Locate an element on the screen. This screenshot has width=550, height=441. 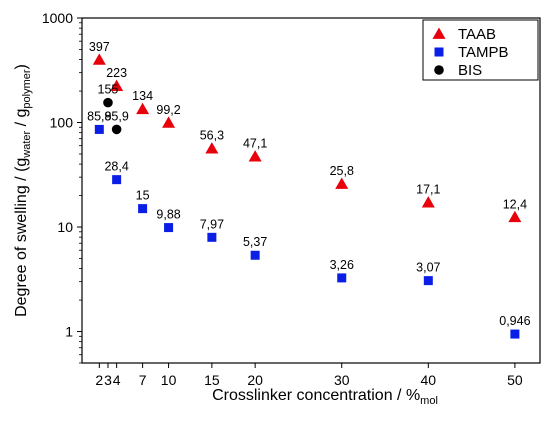
x-tick-label: 30 is located at coordinates (342, 380).